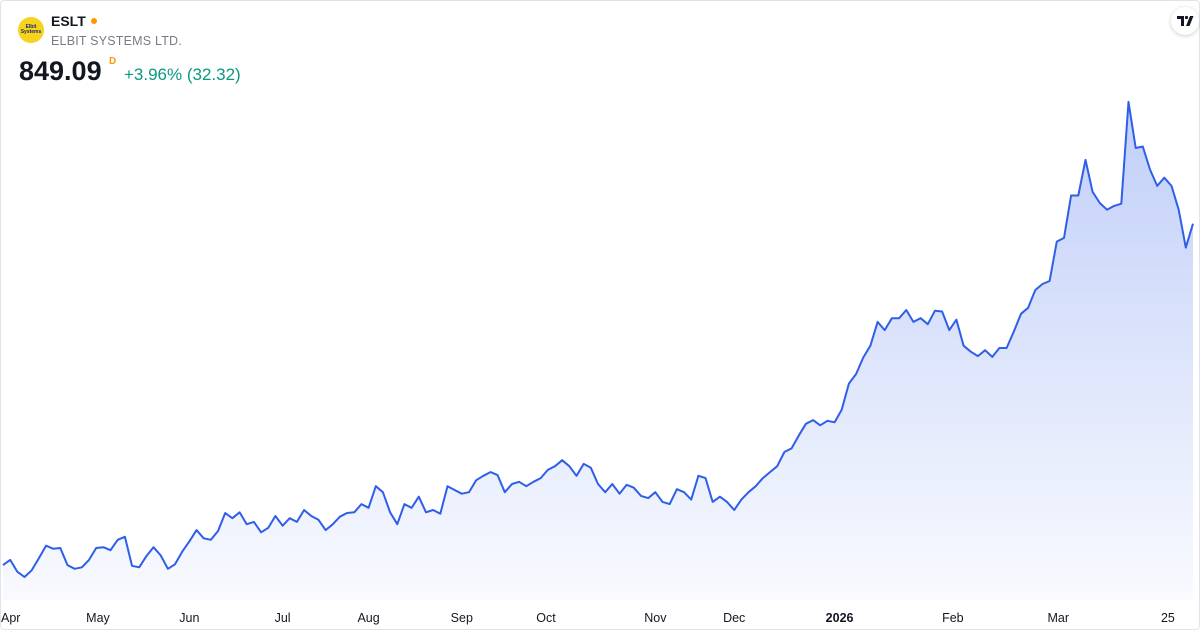  What do you see at coordinates (368, 618) in the screenshot?
I see `x-tick-label: Aug` at bounding box center [368, 618].